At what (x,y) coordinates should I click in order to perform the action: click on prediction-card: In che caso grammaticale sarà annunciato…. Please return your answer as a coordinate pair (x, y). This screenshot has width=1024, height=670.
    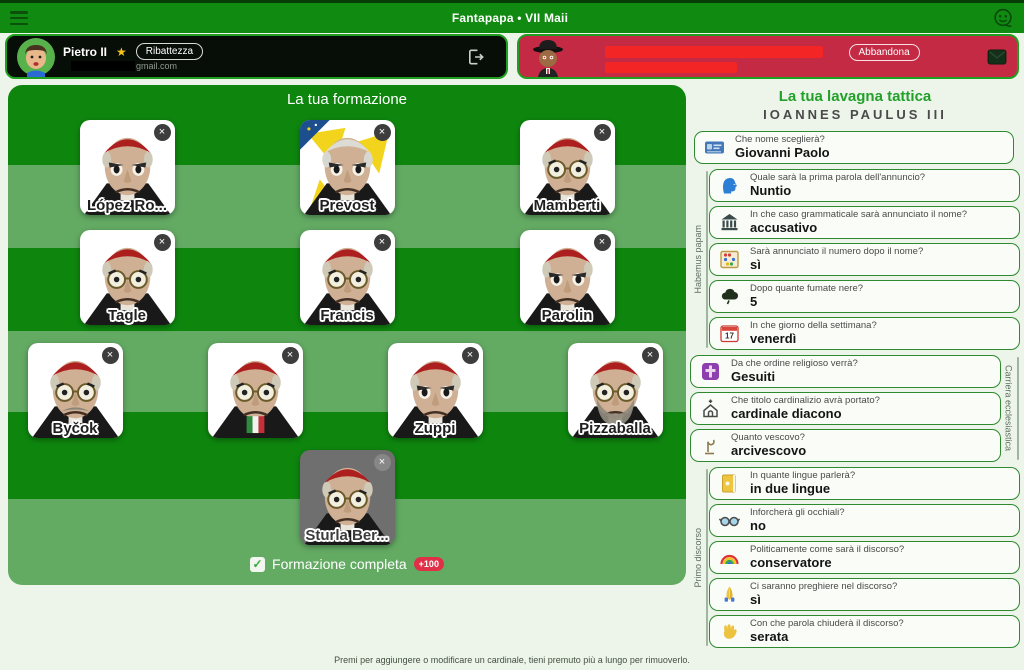
    Looking at the image, I should click on (864, 222).